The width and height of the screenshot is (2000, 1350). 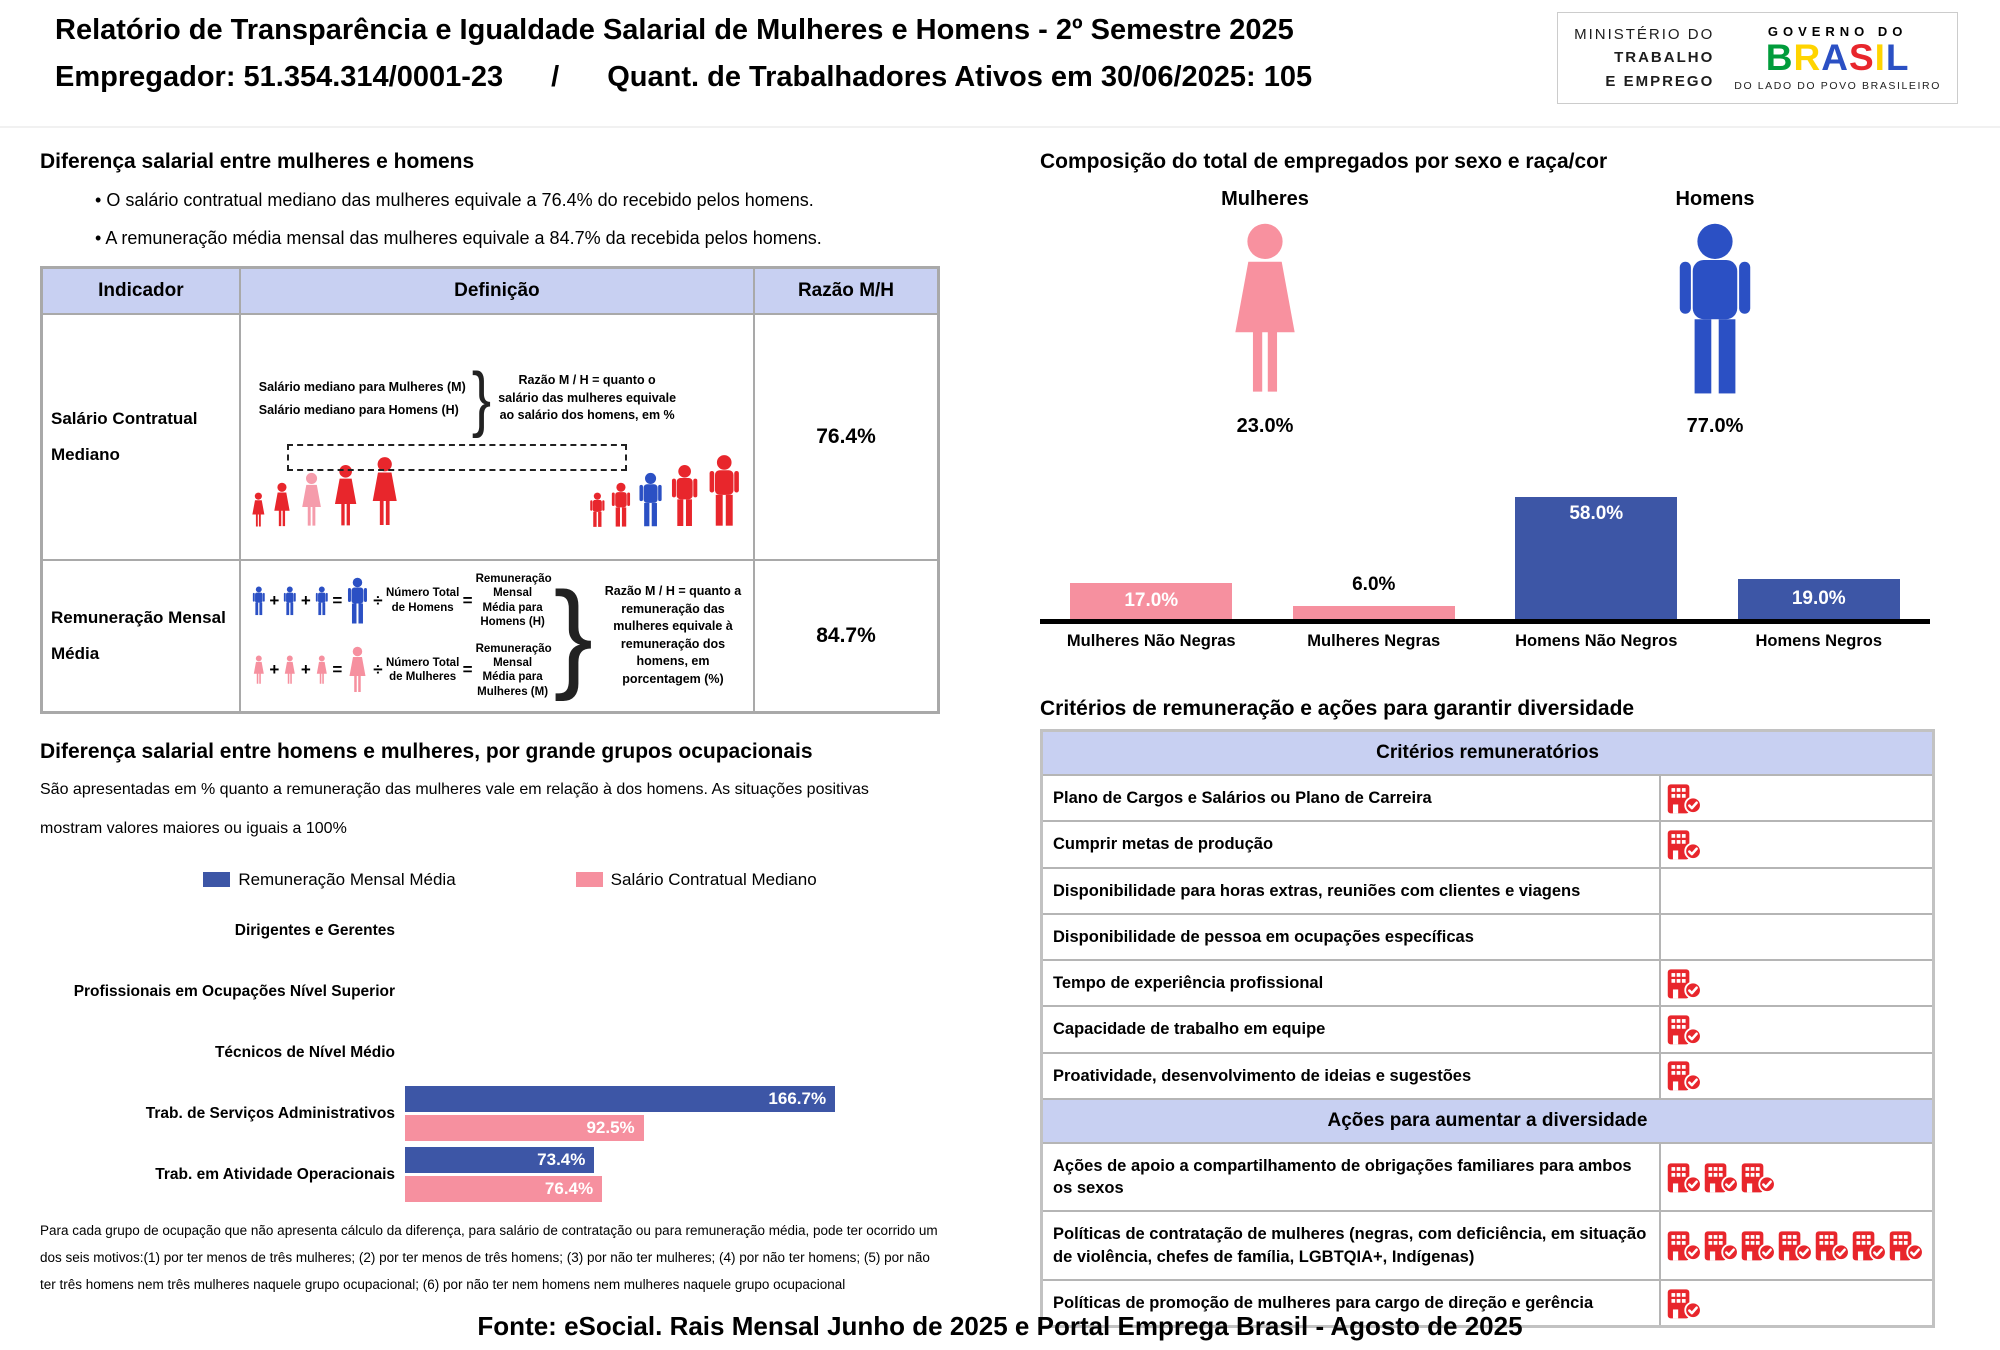 What do you see at coordinates (1660, 81) in the screenshot?
I see `ministry-line3: E EMPREGO` at bounding box center [1660, 81].